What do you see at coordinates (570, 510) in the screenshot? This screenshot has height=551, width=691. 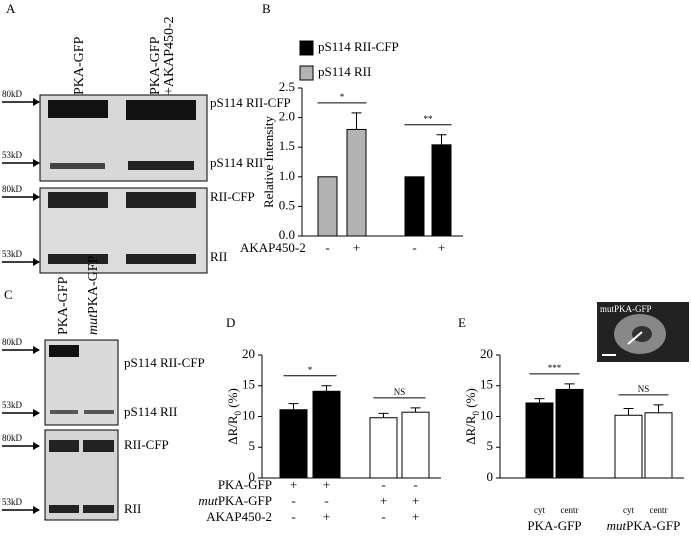 I see `x-tick-label: centr` at bounding box center [570, 510].